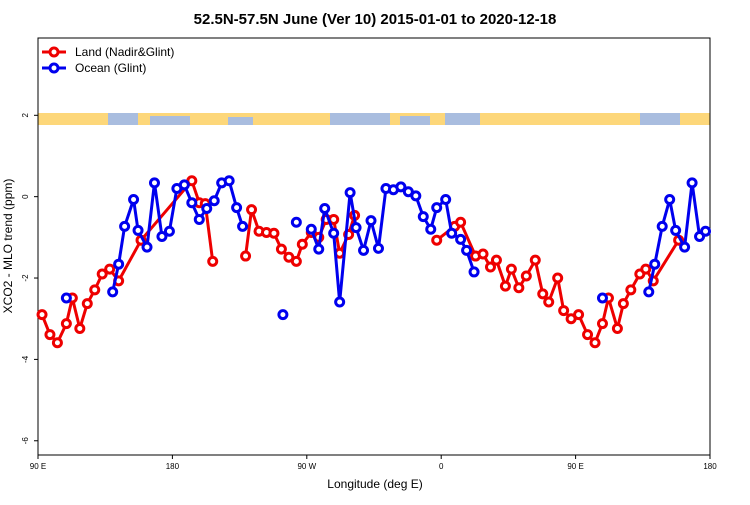 The width and height of the screenshot is (750, 505). I want to click on y-tick-label: -2, so click(25, 278).